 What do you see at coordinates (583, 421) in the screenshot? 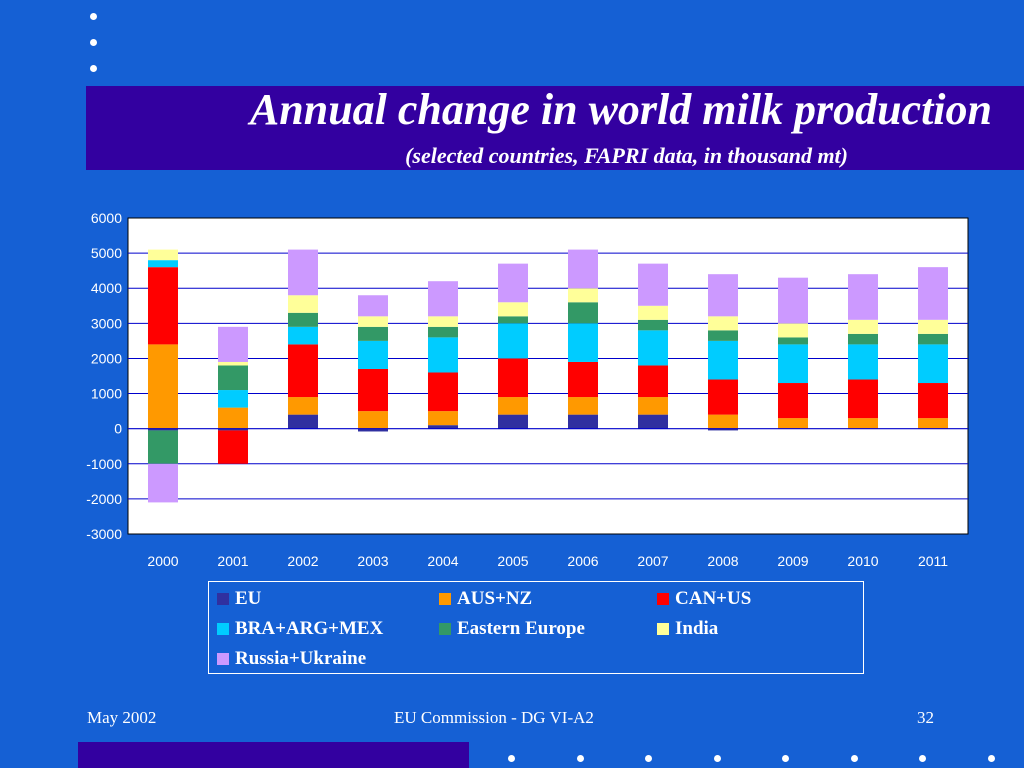
I see `bar-segment-eu-2006` at bounding box center [583, 421].